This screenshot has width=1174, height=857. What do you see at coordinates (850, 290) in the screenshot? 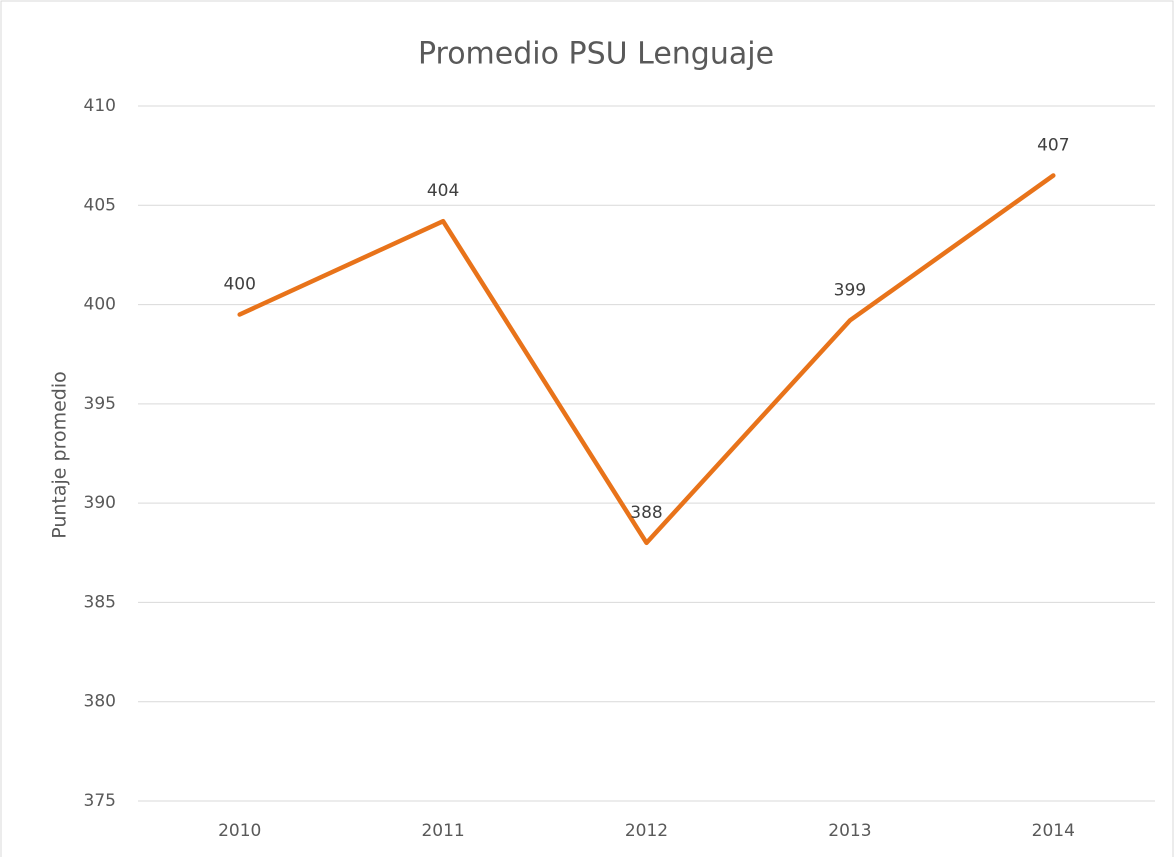
I see `data-label: 399` at bounding box center [850, 290].